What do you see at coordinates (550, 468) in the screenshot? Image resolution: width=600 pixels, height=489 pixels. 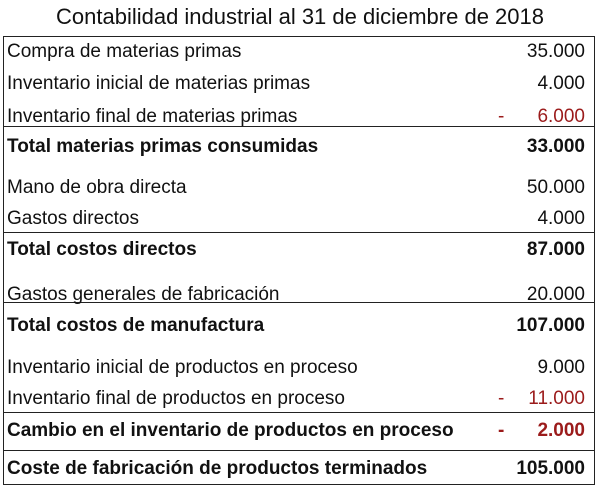 I see `row-amount: 105.000` at bounding box center [550, 468].